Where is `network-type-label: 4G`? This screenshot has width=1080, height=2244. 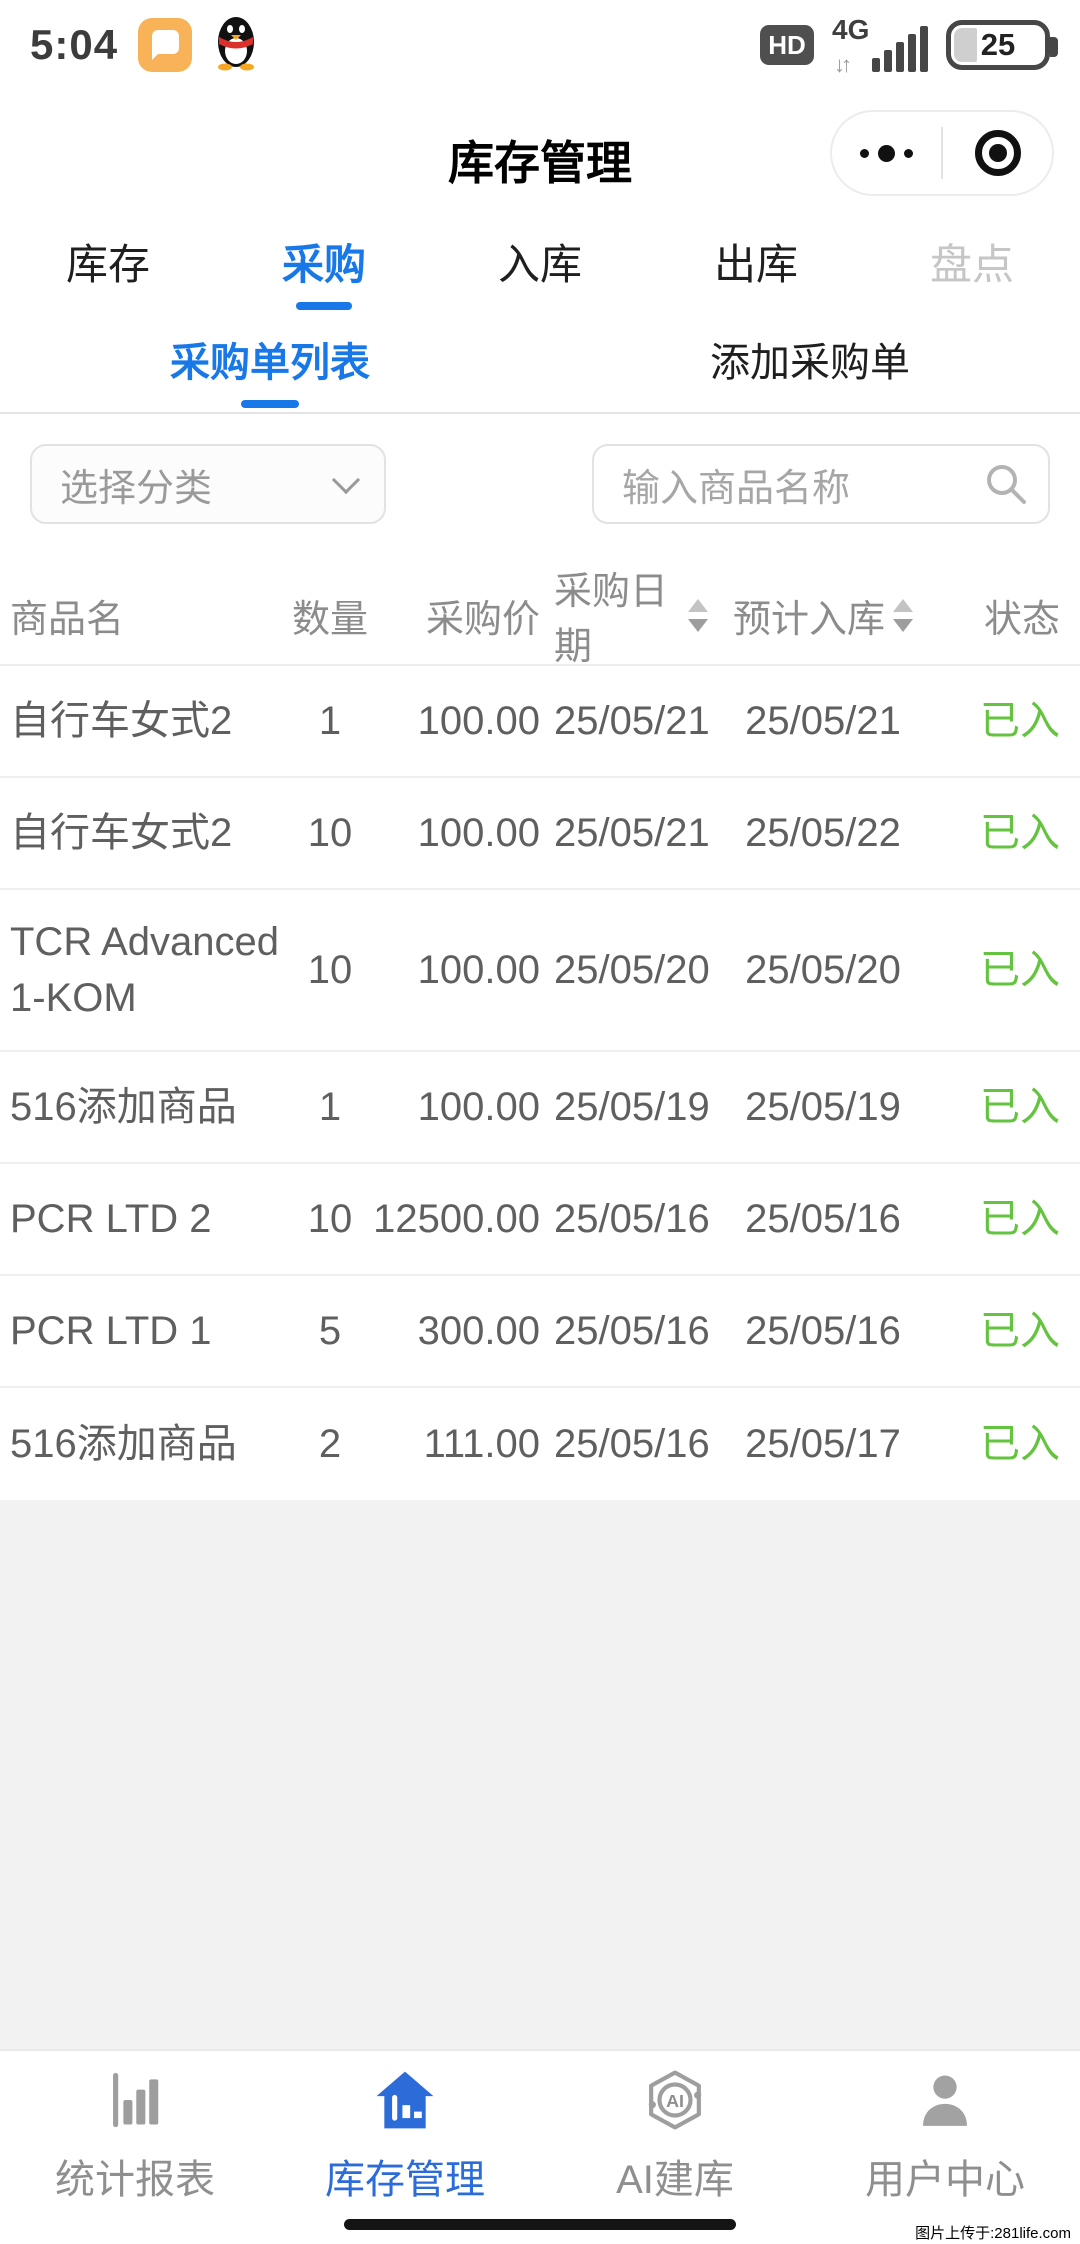
network-type-label: 4G is located at coordinates (851, 29).